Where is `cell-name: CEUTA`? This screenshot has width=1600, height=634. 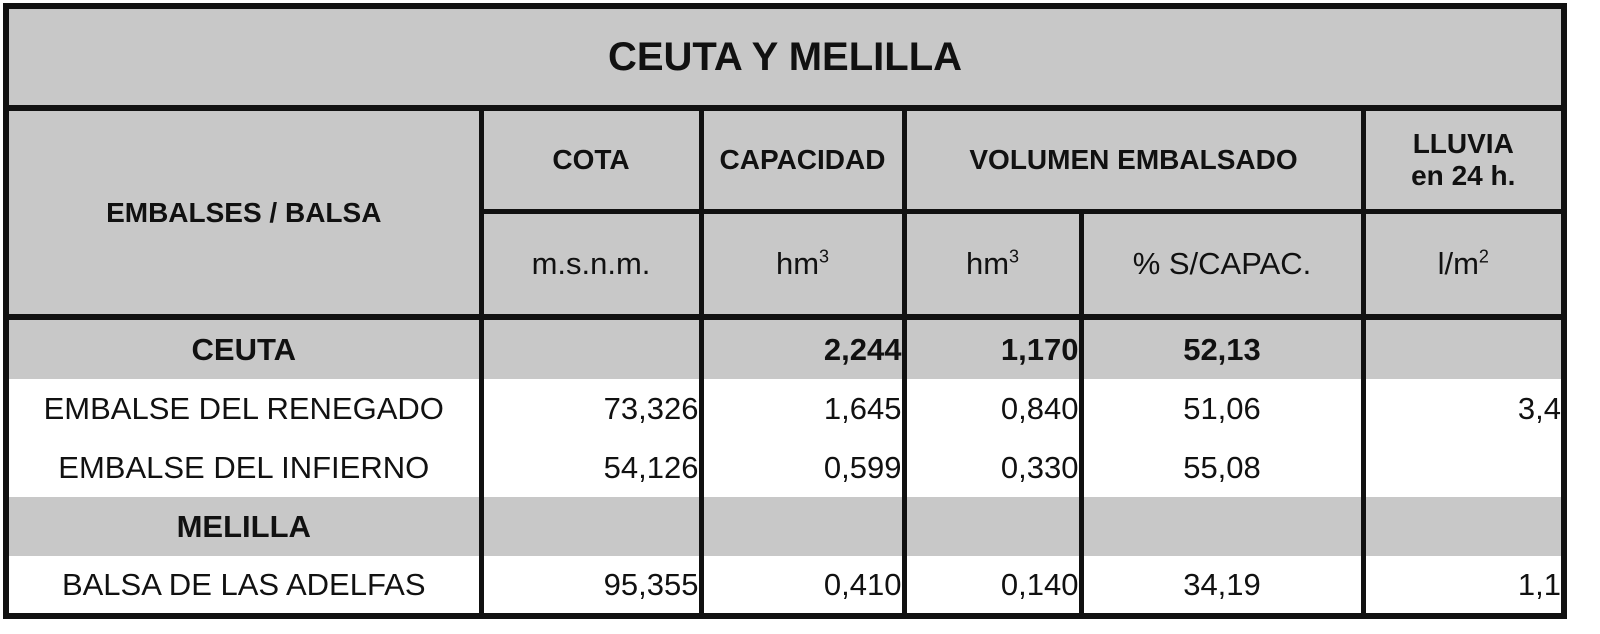 cell-name: CEUTA is located at coordinates (243, 348).